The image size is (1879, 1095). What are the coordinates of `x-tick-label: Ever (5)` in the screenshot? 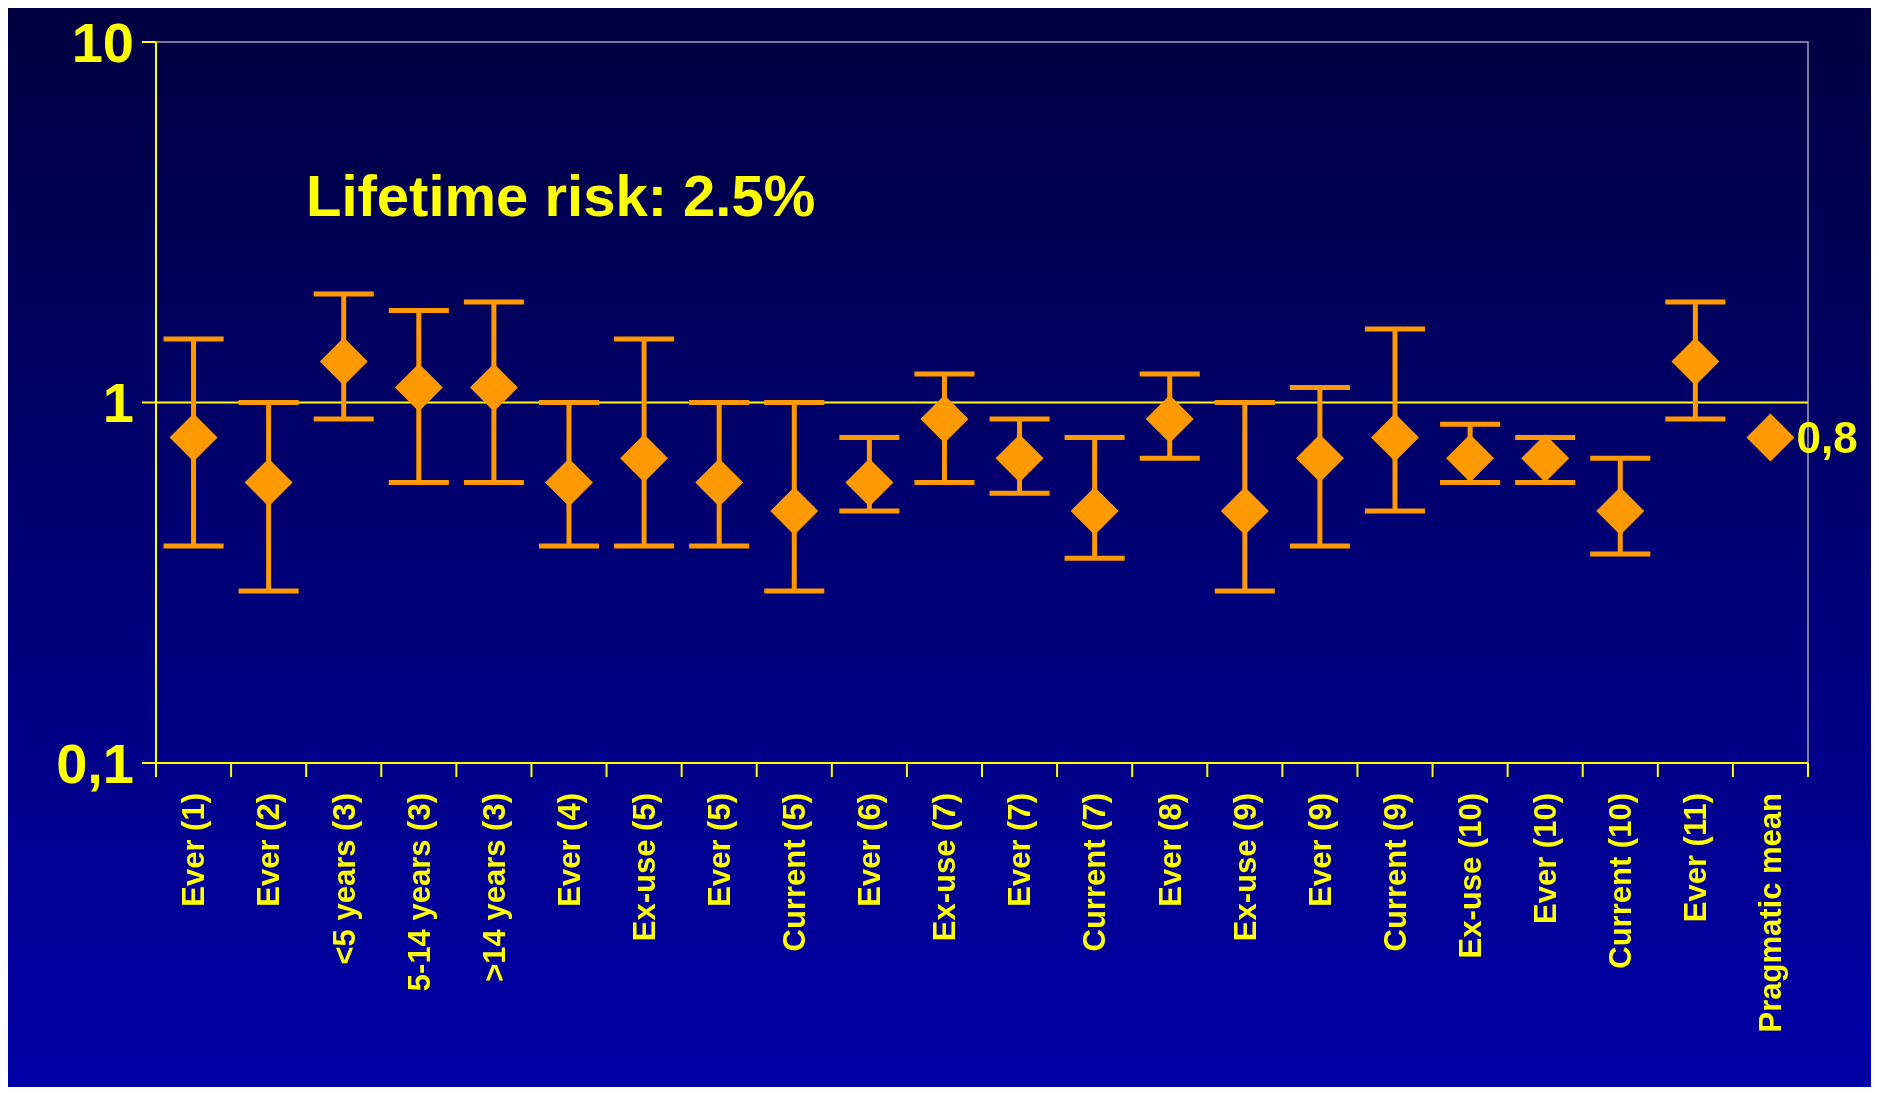 It's located at (720, 850).